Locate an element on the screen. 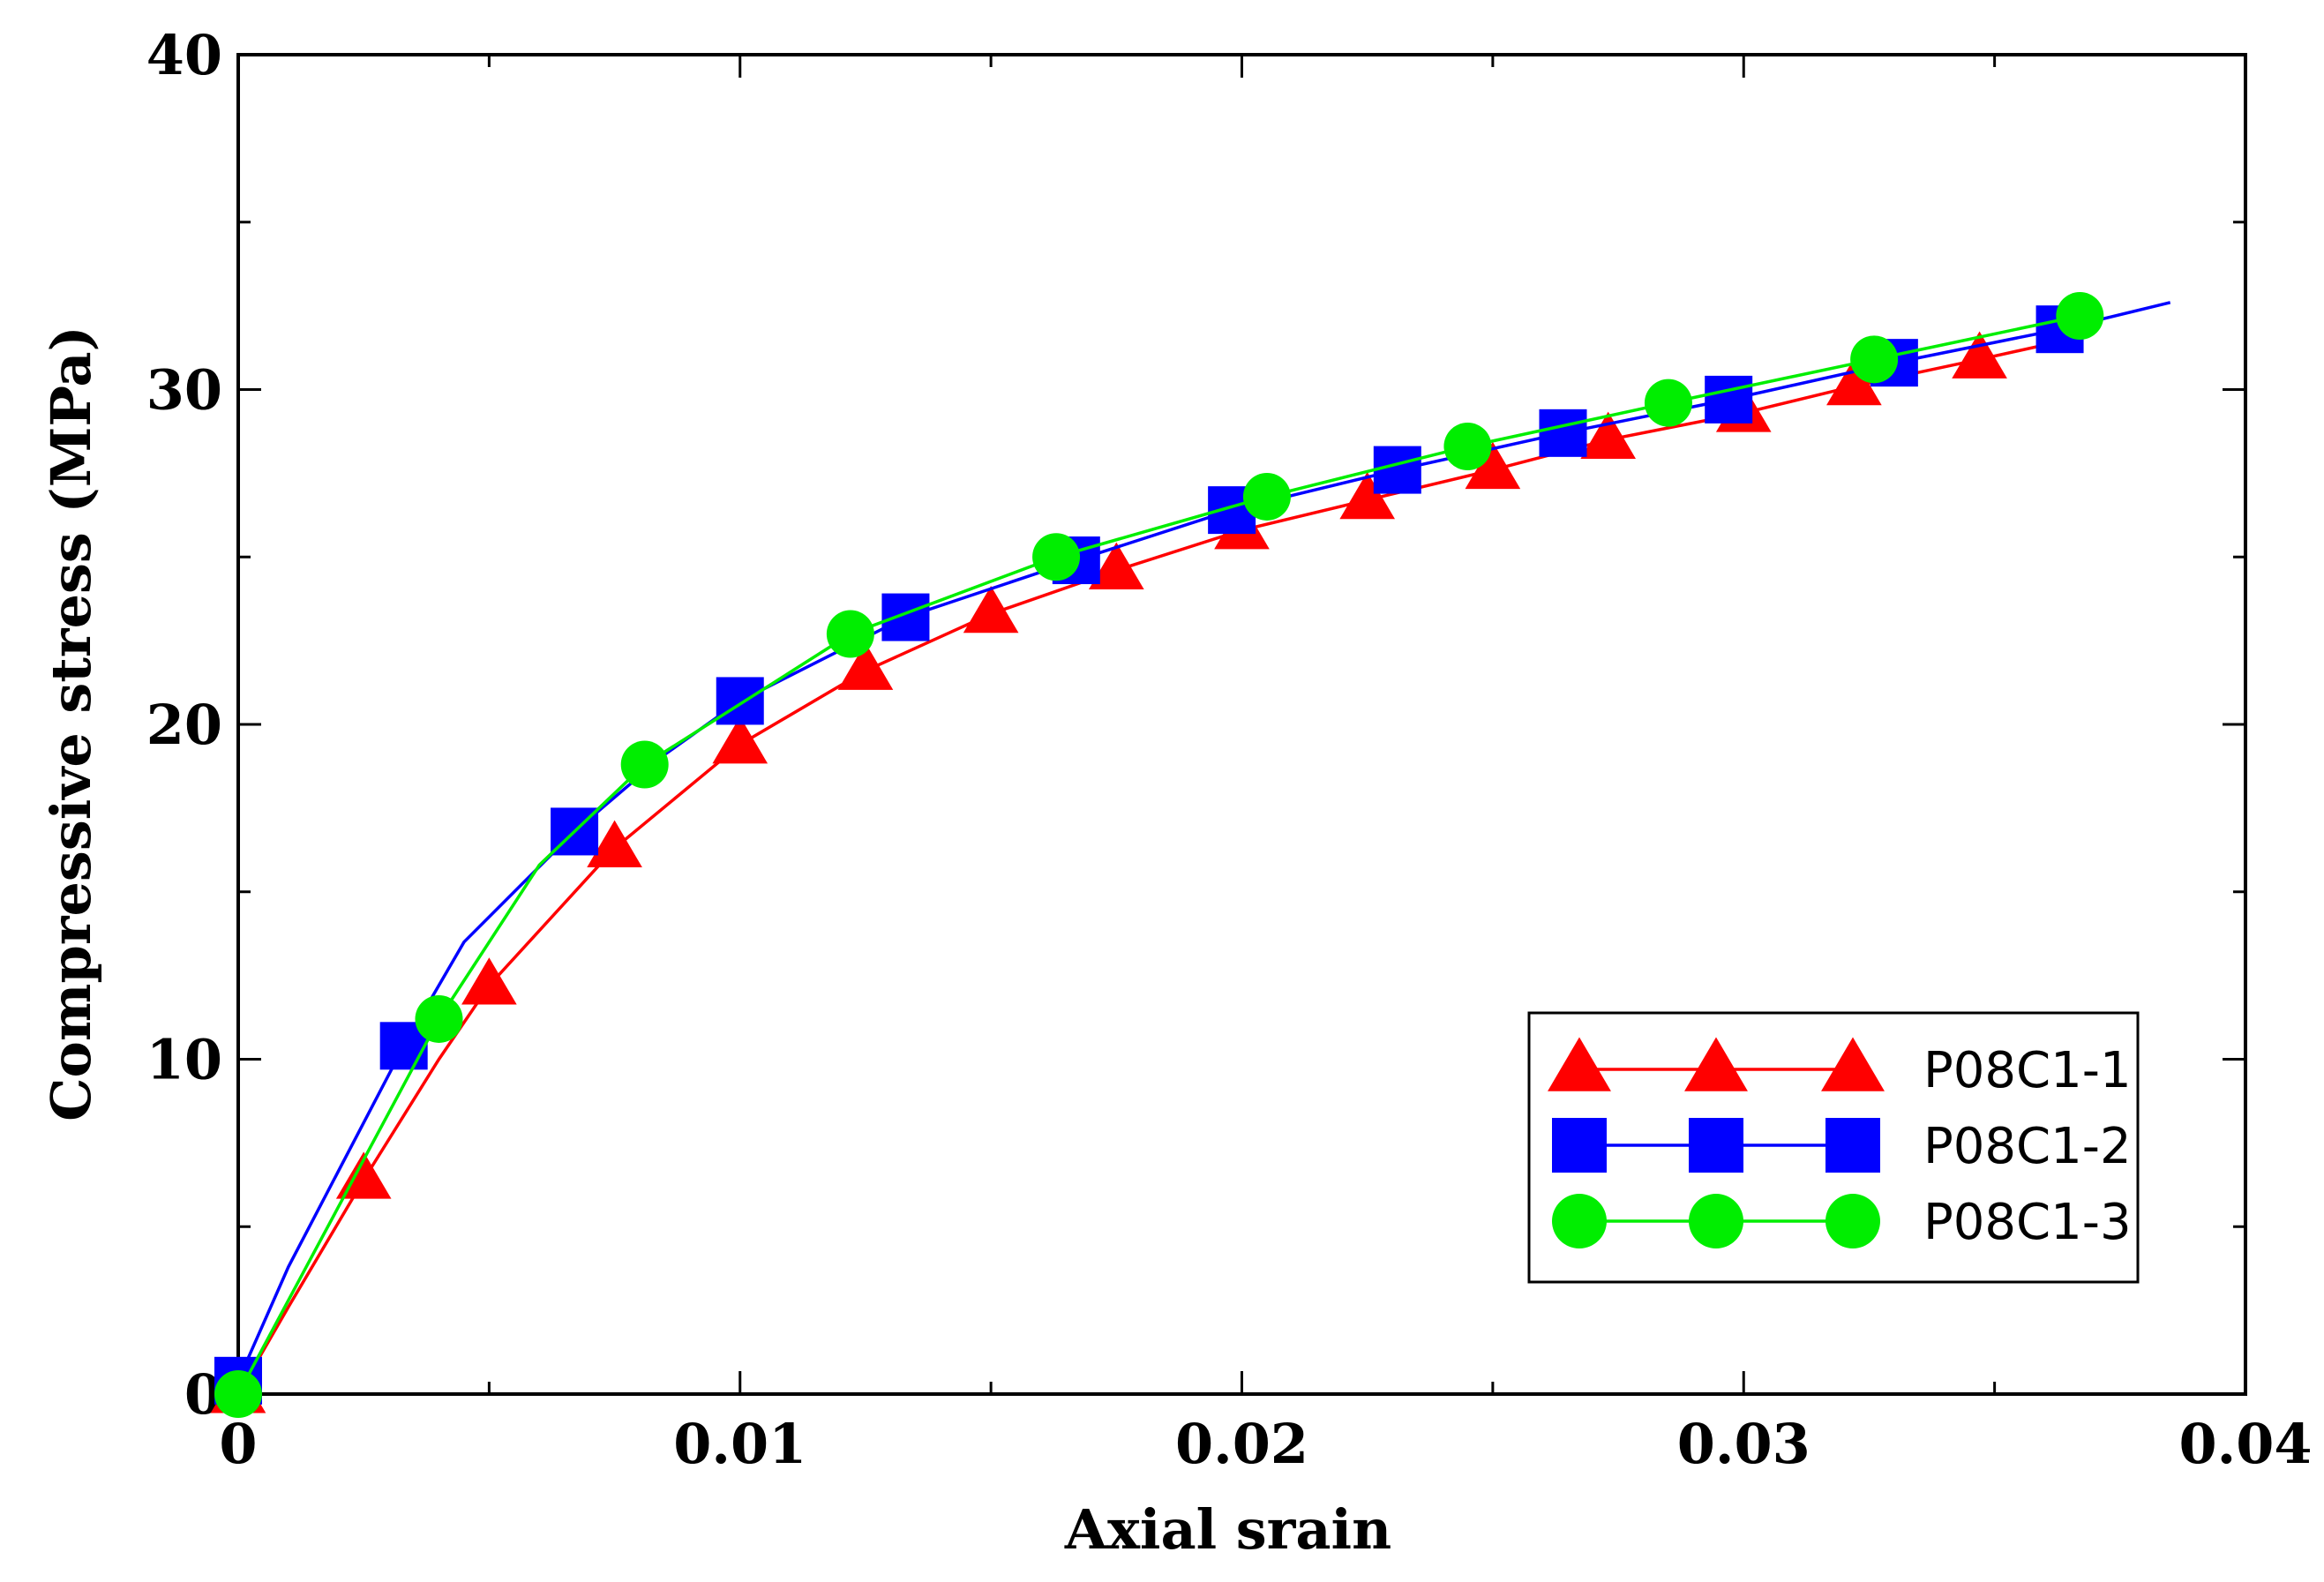  legend: P08C1-1 P08C1-2 P08C1-3 is located at coordinates (1833, 1147).